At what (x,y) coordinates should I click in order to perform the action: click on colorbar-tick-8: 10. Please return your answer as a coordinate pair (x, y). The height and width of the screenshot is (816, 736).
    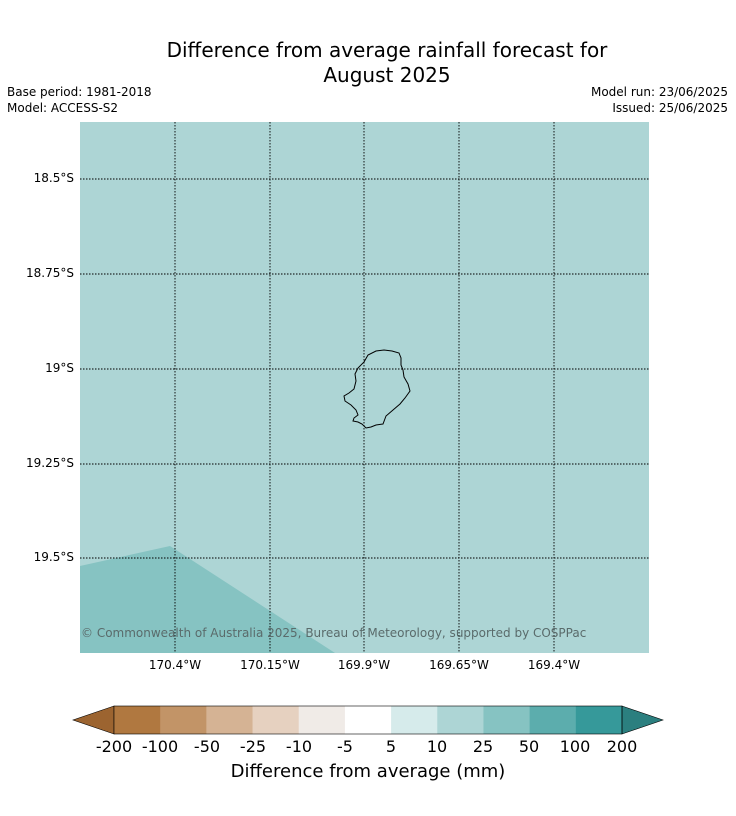
    Looking at the image, I should click on (437, 746).